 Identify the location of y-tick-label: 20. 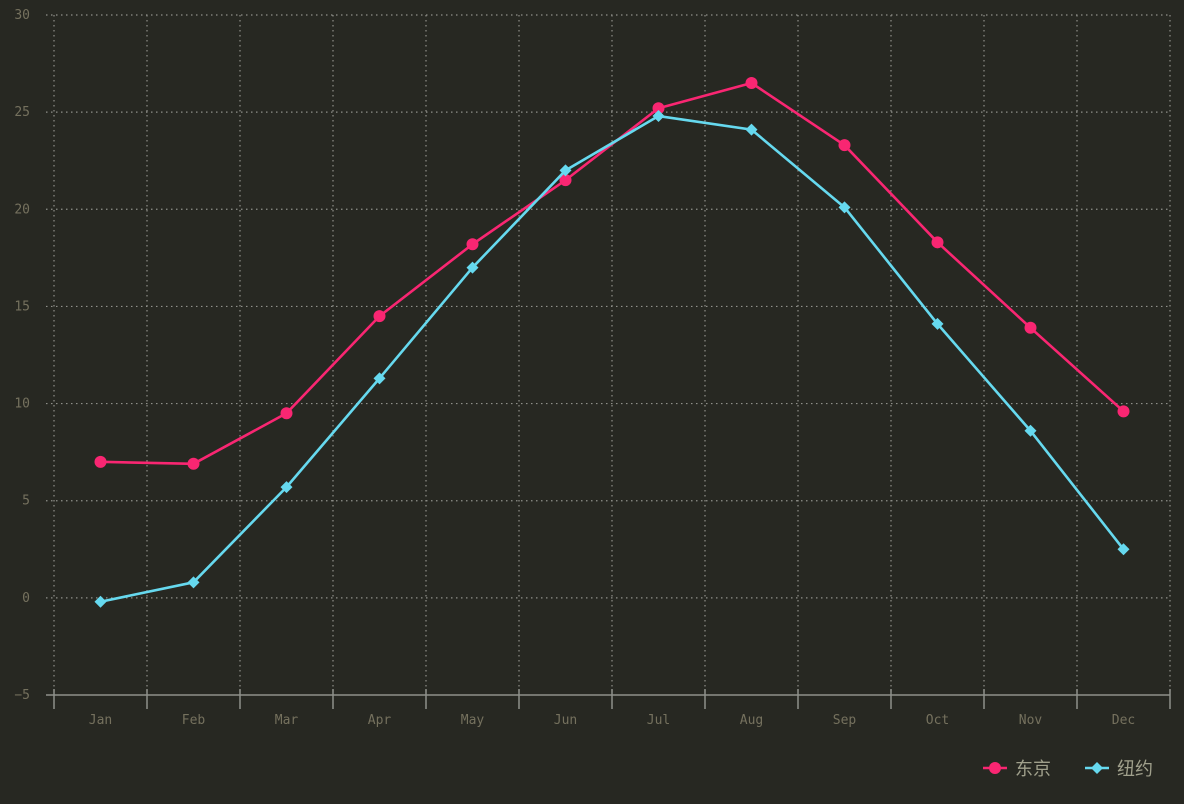
(22, 209).